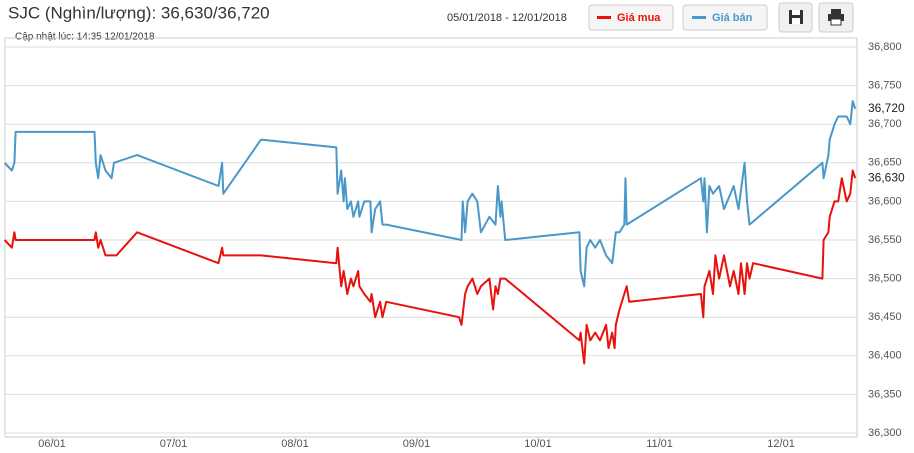 Image resolution: width=914 pixels, height=453 pixels. Describe the element at coordinates (885, 240) in the screenshot. I see `y-tick-label: 36,550` at that location.